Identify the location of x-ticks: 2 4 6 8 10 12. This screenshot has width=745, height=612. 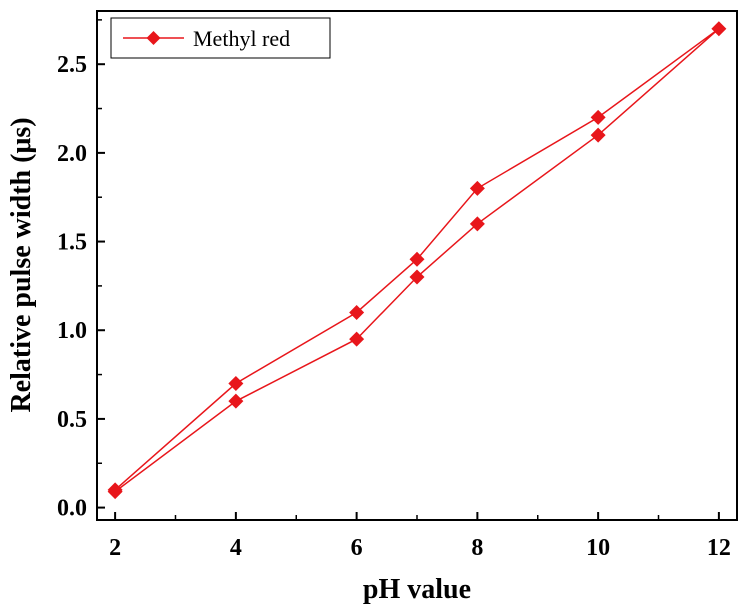
(420, 536).